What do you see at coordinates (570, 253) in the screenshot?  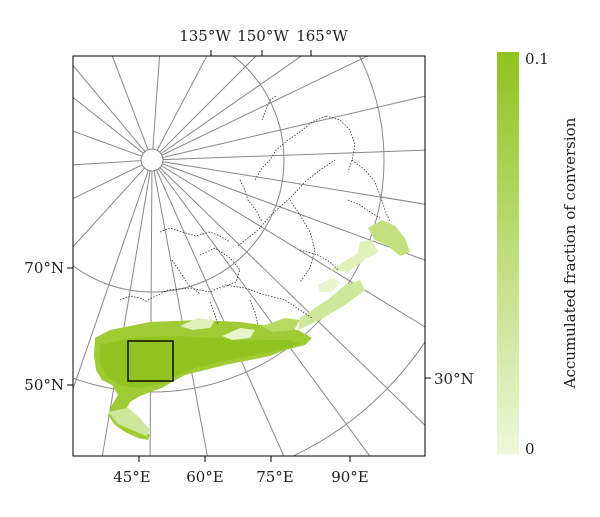 I see `colorbar-title: Accumulated fraction of conversion` at bounding box center [570, 253].